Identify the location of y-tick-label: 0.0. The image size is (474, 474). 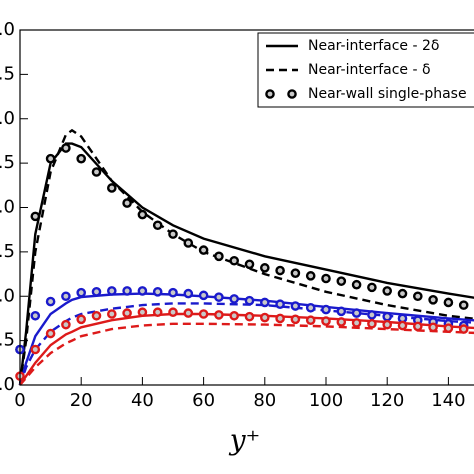
(7, 384).